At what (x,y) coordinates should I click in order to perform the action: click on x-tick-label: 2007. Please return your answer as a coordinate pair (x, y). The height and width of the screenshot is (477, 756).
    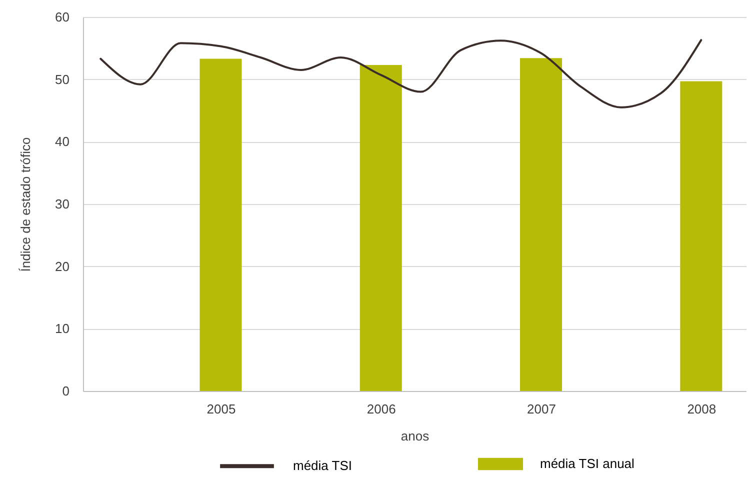
    Looking at the image, I should click on (541, 409).